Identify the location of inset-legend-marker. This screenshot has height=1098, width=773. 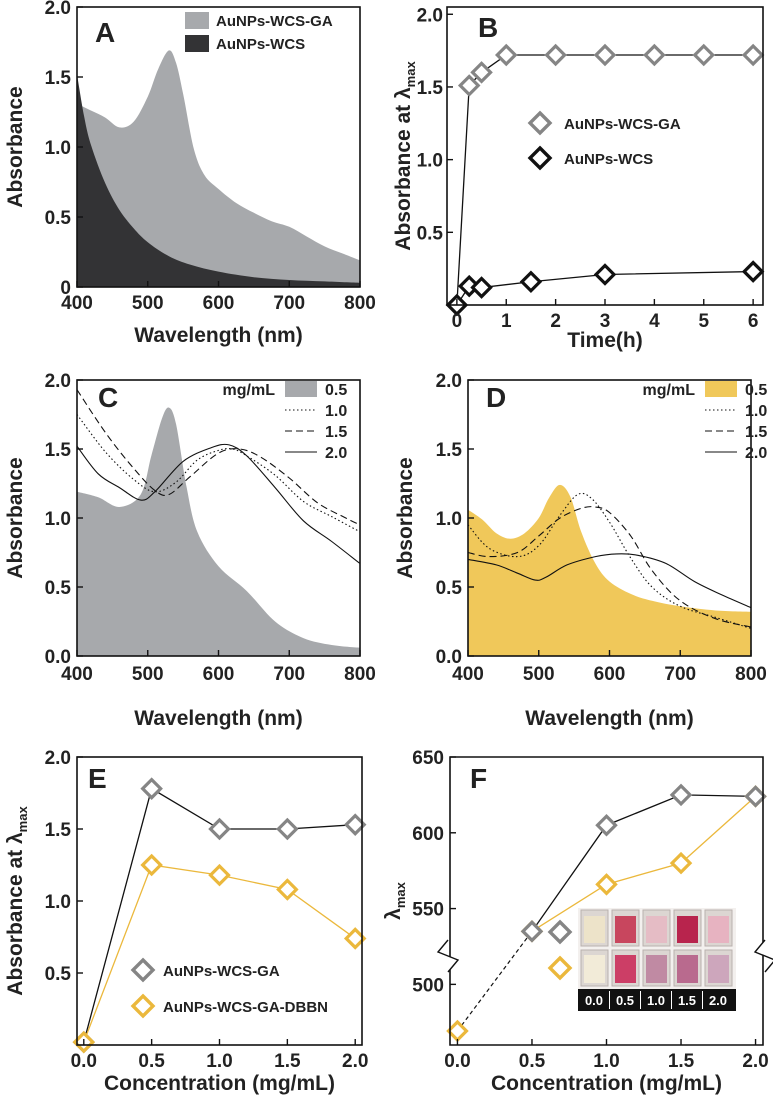
(560, 968).